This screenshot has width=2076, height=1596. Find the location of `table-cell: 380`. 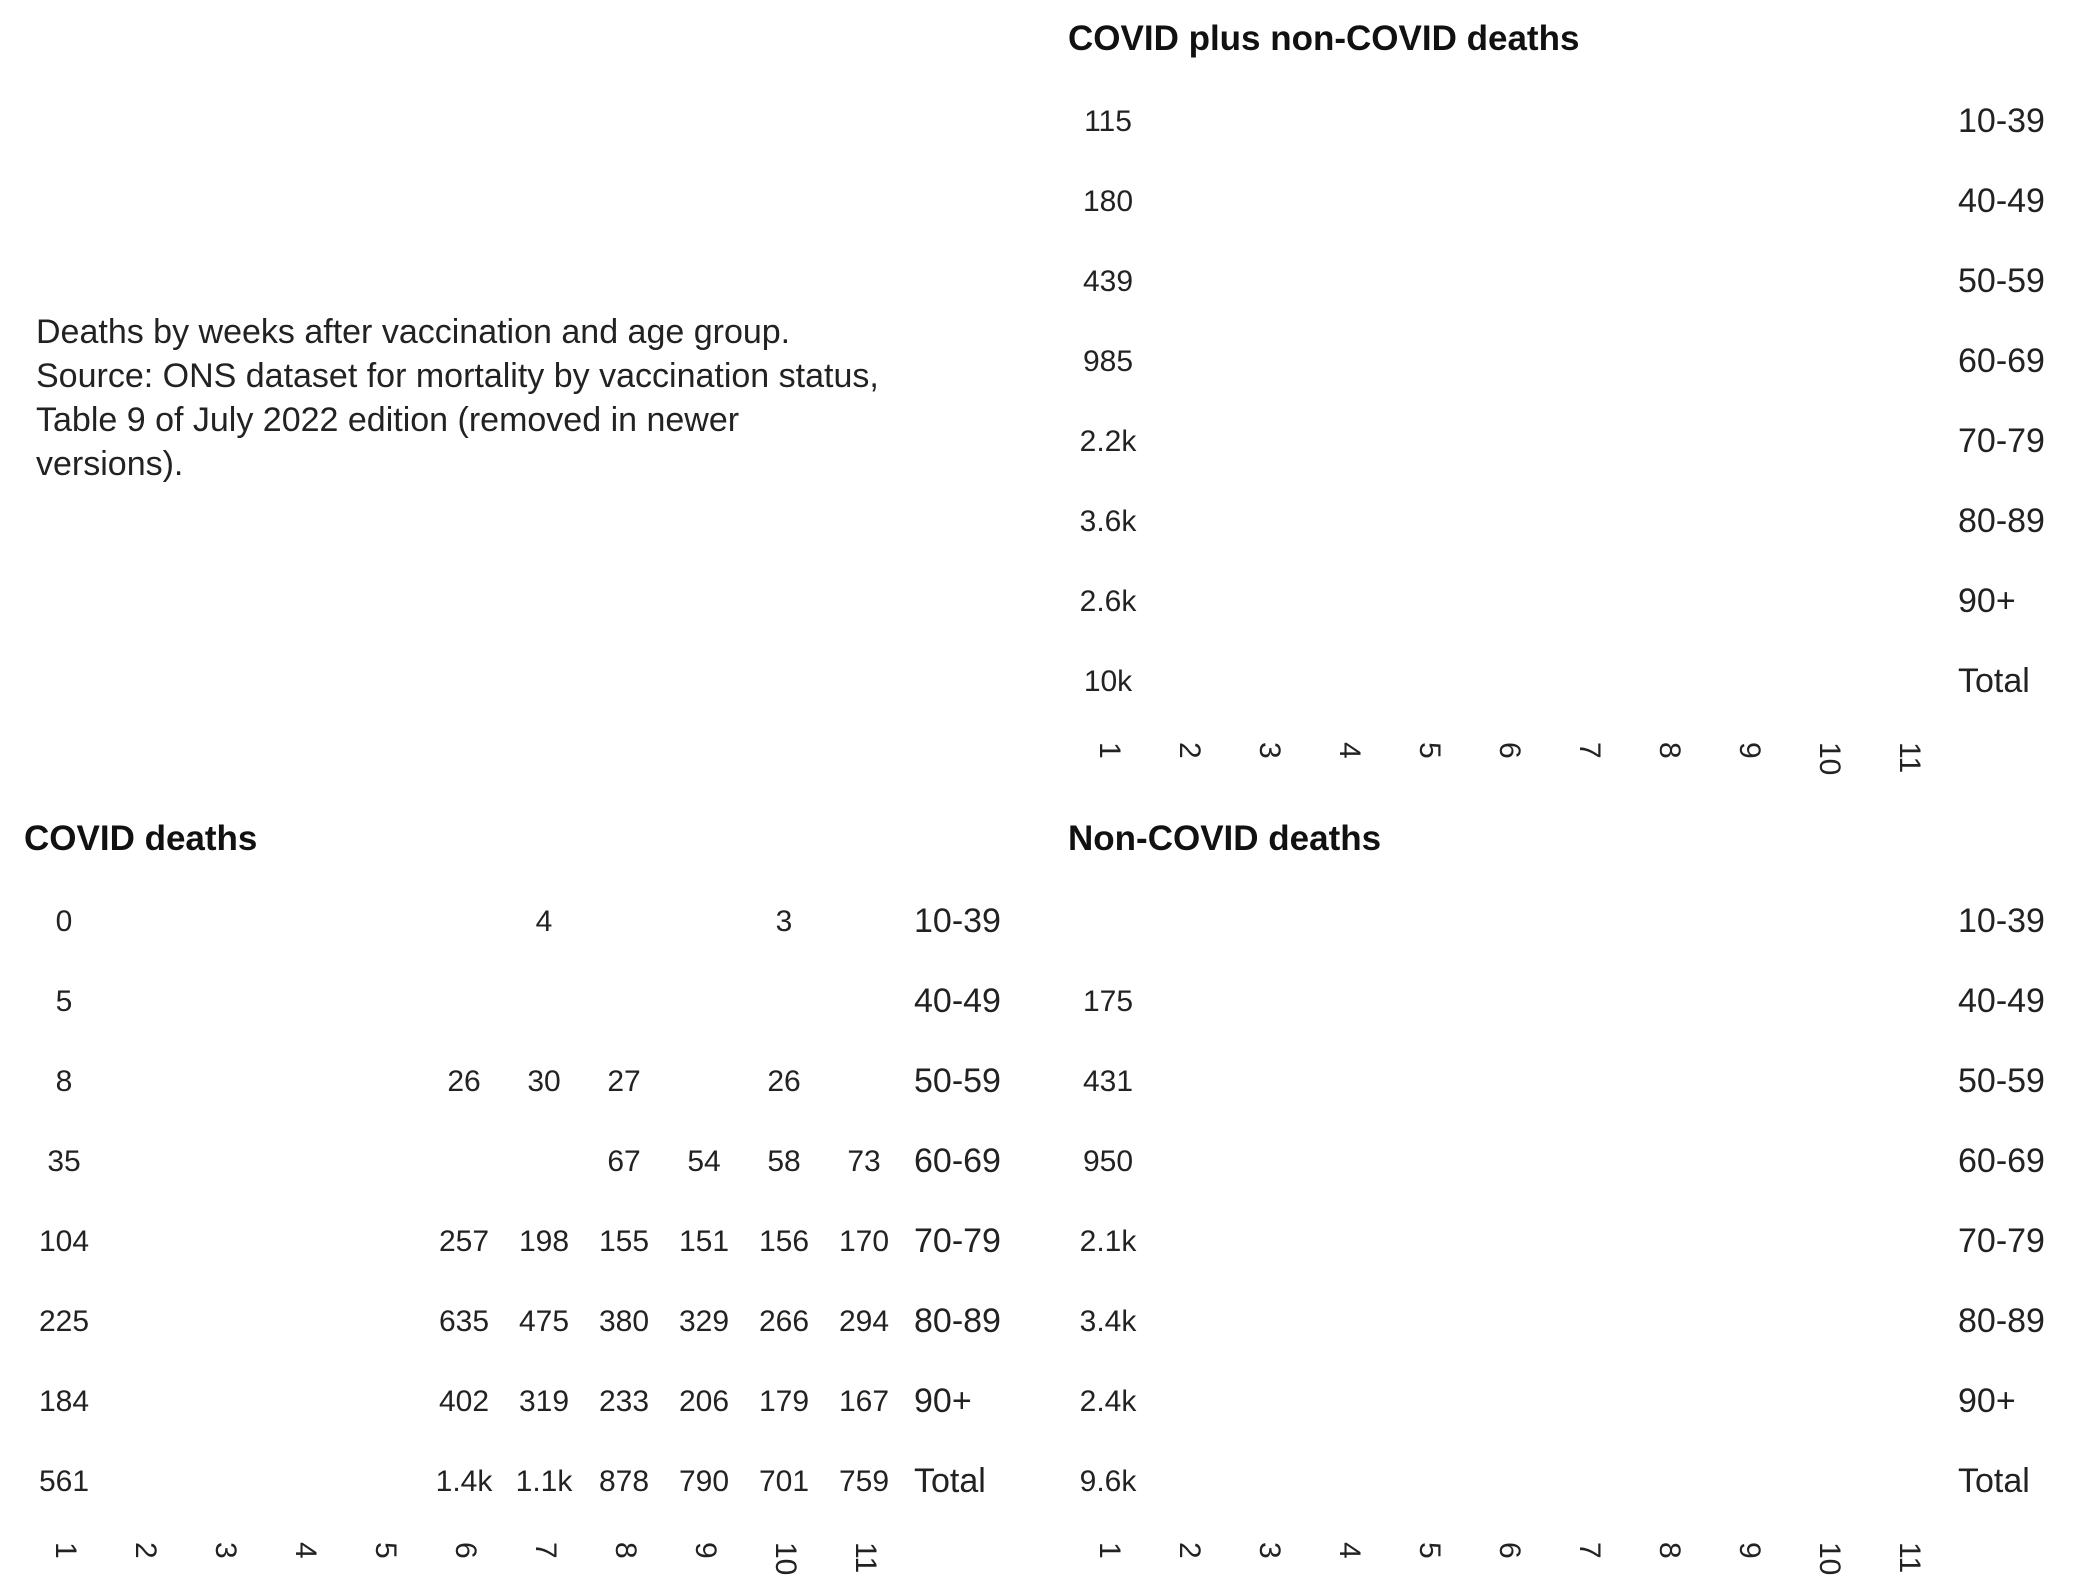

table-cell: 380 is located at coordinates (624, 1321).